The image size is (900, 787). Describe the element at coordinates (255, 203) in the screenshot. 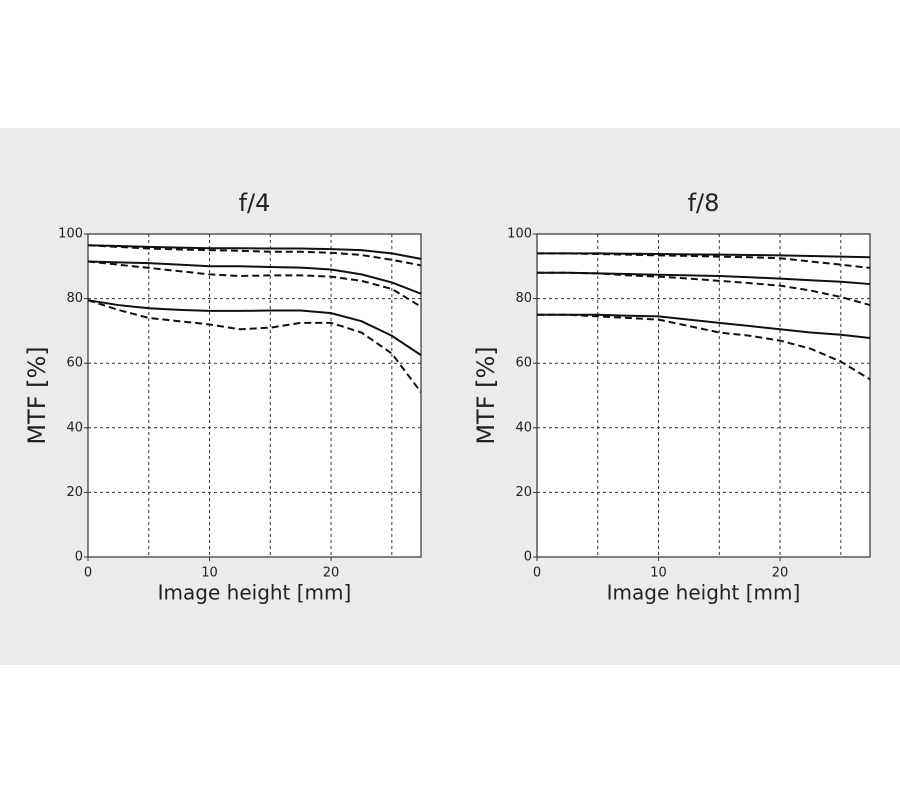

I see `chart-title: f/4` at that location.